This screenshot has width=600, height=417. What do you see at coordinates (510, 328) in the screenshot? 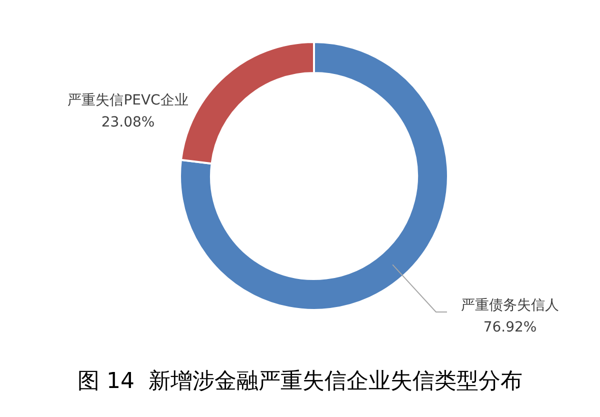
I see `data-label: 76.92%` at bounding box center [510, 328].